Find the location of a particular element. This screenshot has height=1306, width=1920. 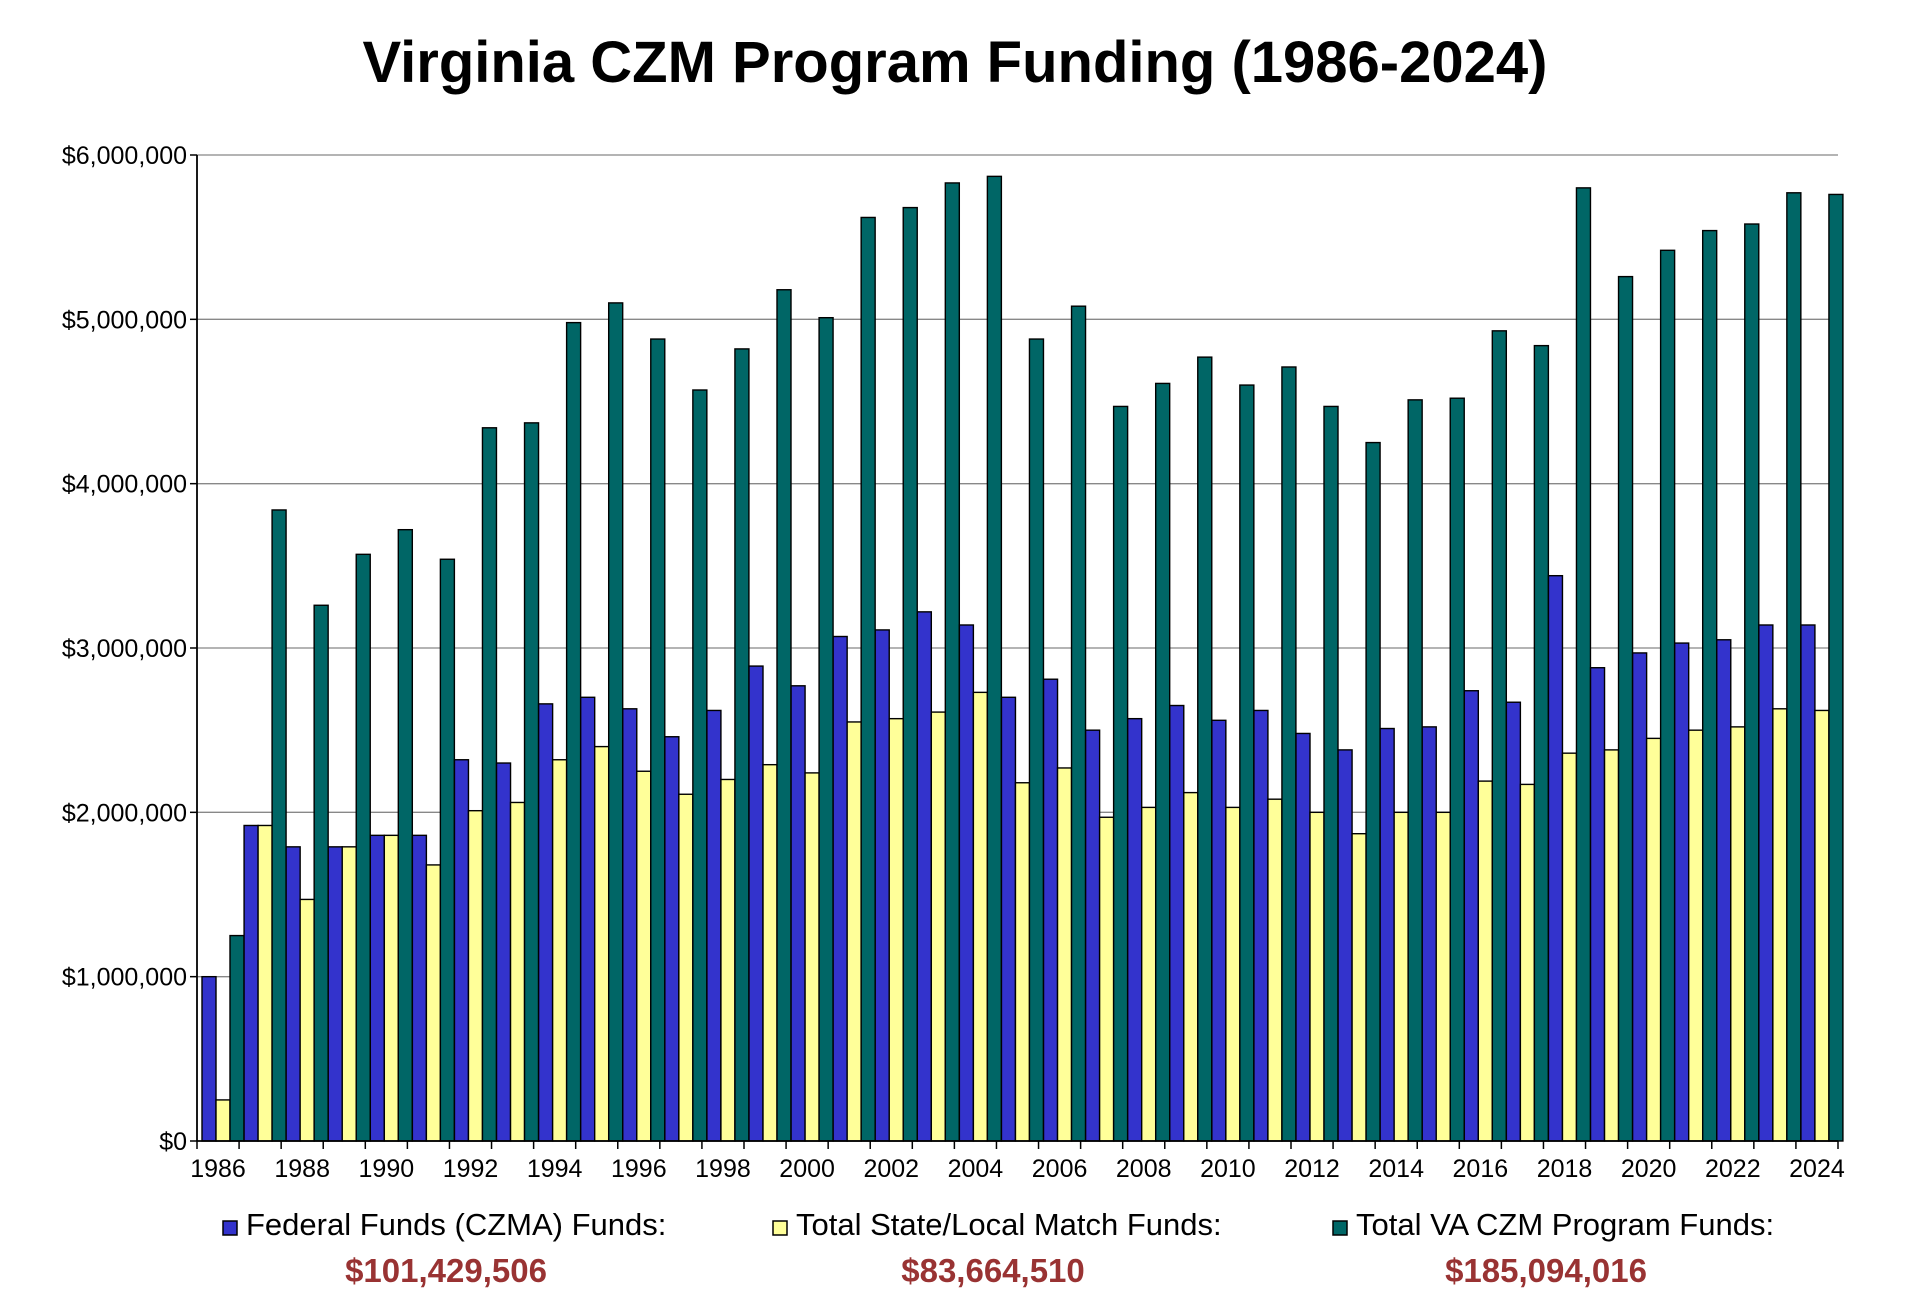

state-local-bar-1986 is located at coordinates (223, 1120).